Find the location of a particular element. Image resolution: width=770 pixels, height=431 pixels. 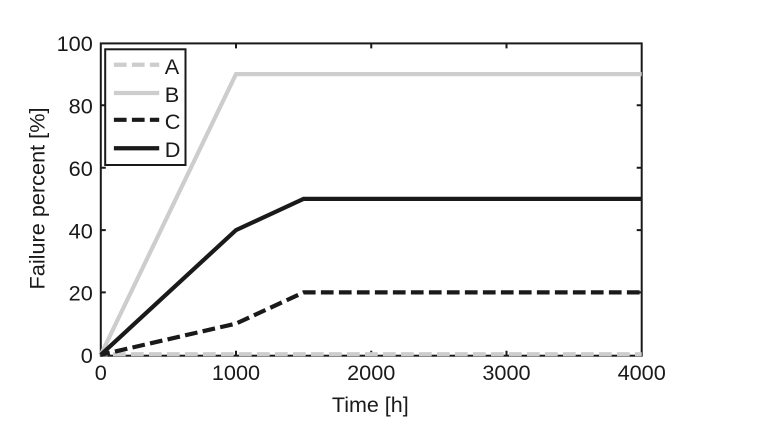

svg-text: Failure percent [%] is located at coordinates (36, 198).